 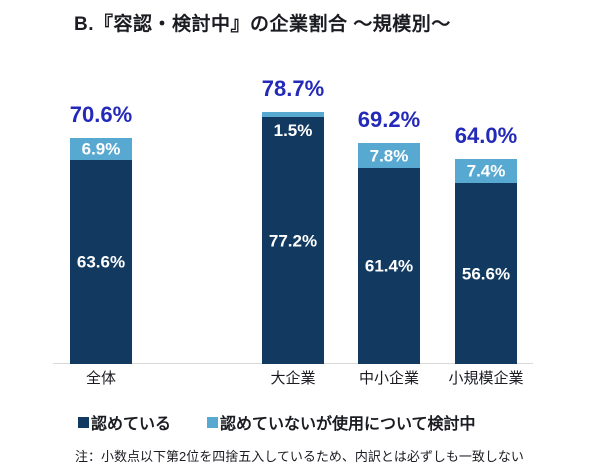 I want to click on considering-value-label: 7.8%, so click(x=389, y=155).